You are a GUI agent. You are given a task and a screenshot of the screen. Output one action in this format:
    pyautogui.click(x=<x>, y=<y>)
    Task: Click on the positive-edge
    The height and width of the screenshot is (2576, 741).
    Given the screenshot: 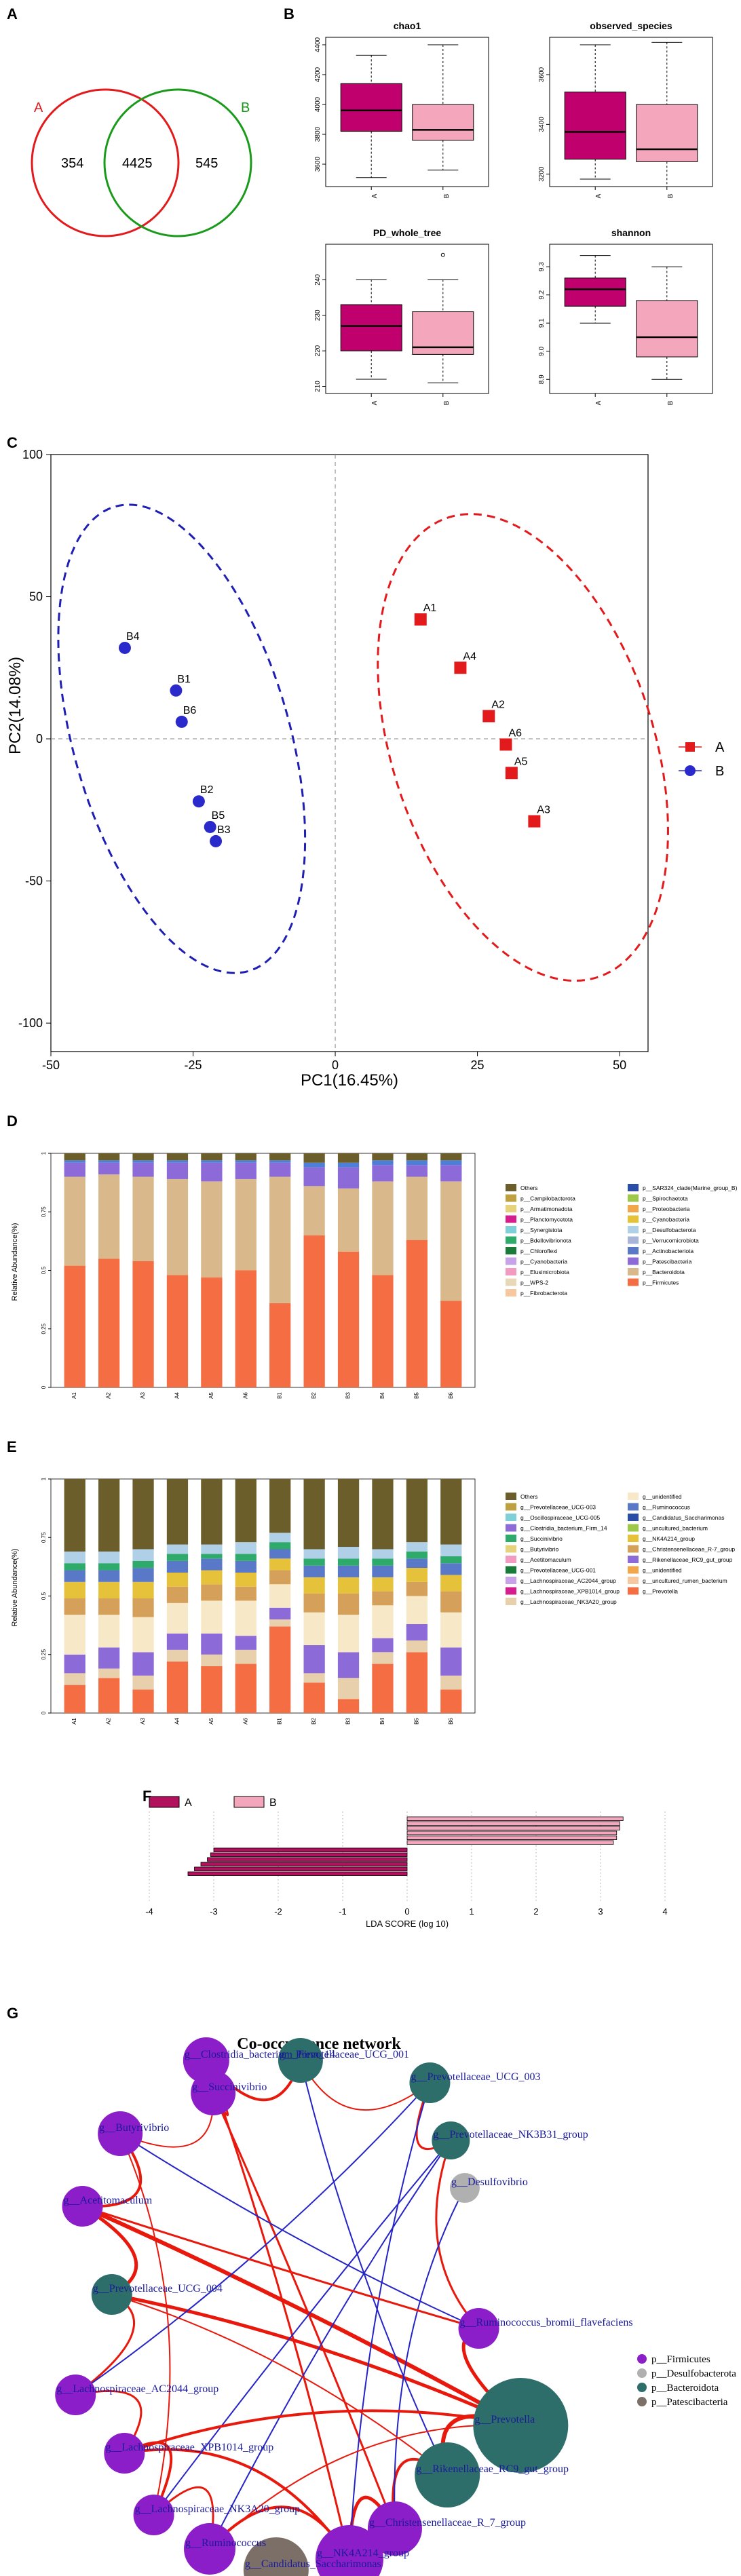 What is the action you would take?
    pyautogui.click(x=279, y=2385)
    